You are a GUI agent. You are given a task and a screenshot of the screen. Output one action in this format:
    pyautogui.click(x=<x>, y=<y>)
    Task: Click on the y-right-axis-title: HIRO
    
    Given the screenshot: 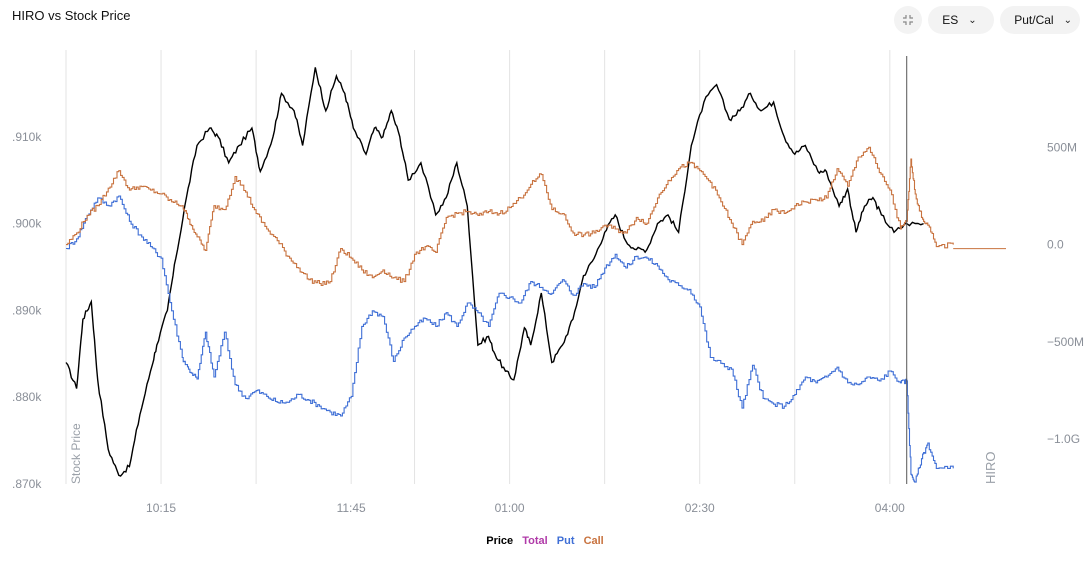 What is the action you would take?
    pyautogui.click(x=990, y=468)
    